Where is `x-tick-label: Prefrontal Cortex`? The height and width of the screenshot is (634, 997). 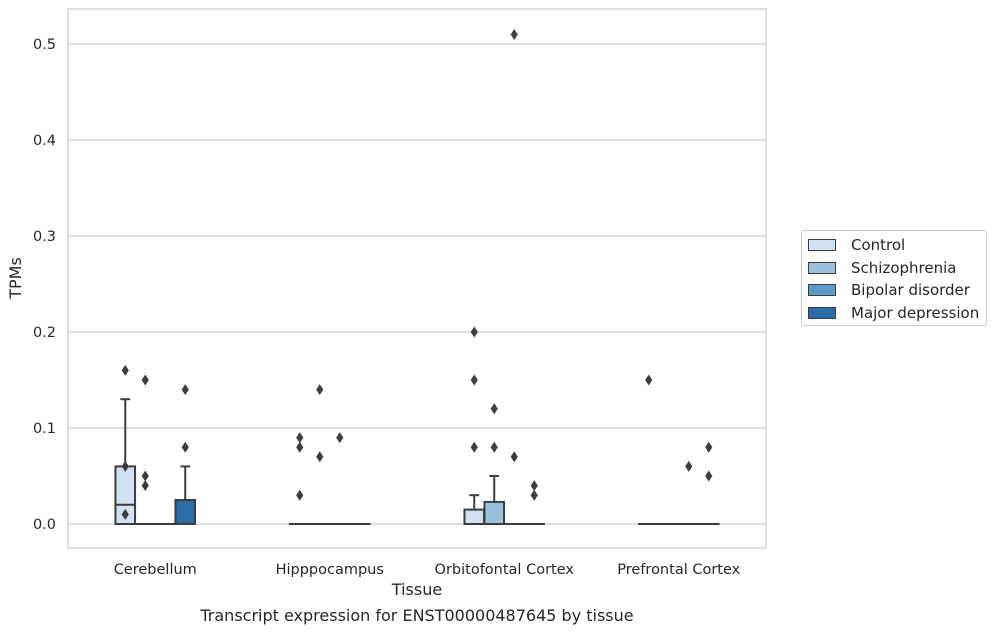 x-tick-label: Prefrontal Cortex is located at coordinates (678, 570).